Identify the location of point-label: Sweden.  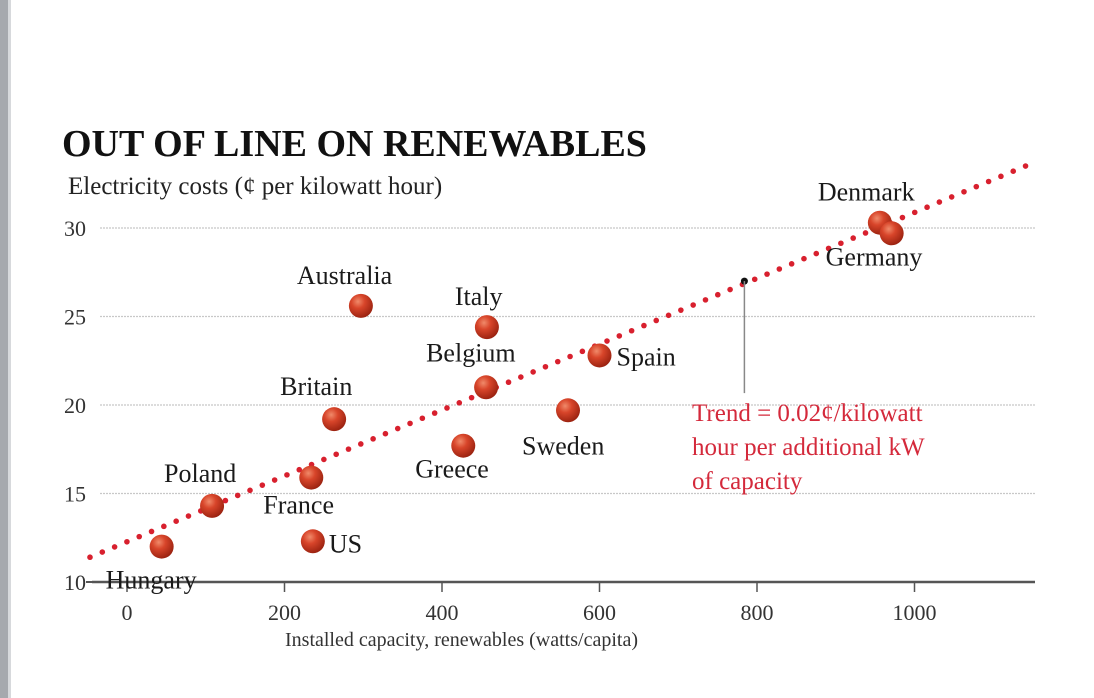
(563, 445).